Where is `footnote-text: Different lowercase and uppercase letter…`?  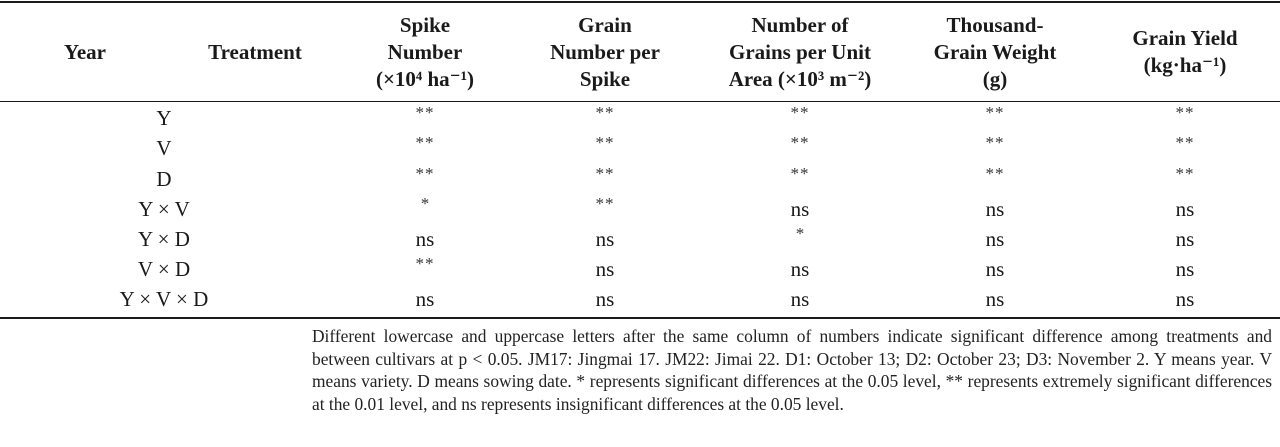 footnote-text: Different lowercase and uppercase letter… is located at coordinates (792, 370).